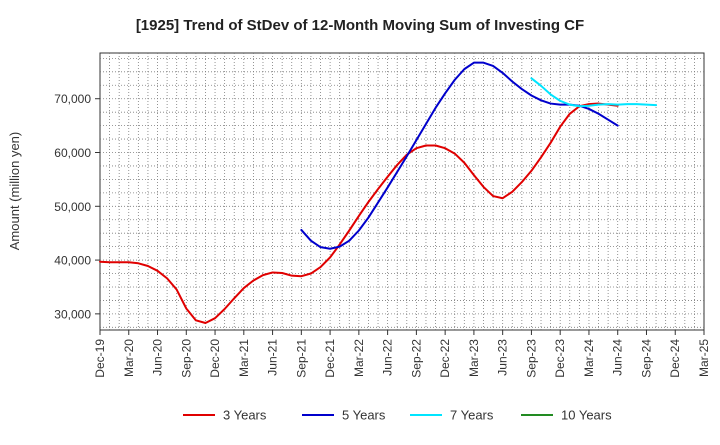 The width and height of the screenshot is (720, 445). What do you see at coordinates (14, 191) in the screenshot?
I see `y-axis-label: Amount (million yen)` at bounding box center [14, 191].